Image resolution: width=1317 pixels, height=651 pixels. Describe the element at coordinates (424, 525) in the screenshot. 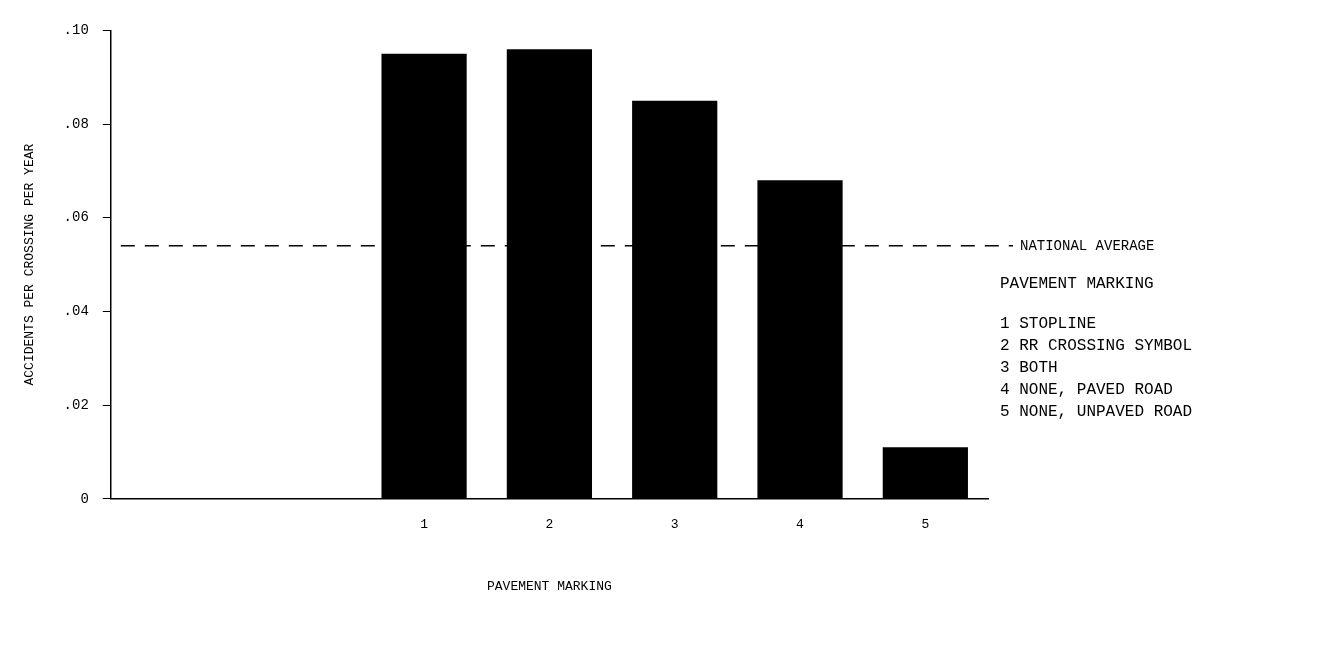

I see `x-tick-label: 1` at that location.